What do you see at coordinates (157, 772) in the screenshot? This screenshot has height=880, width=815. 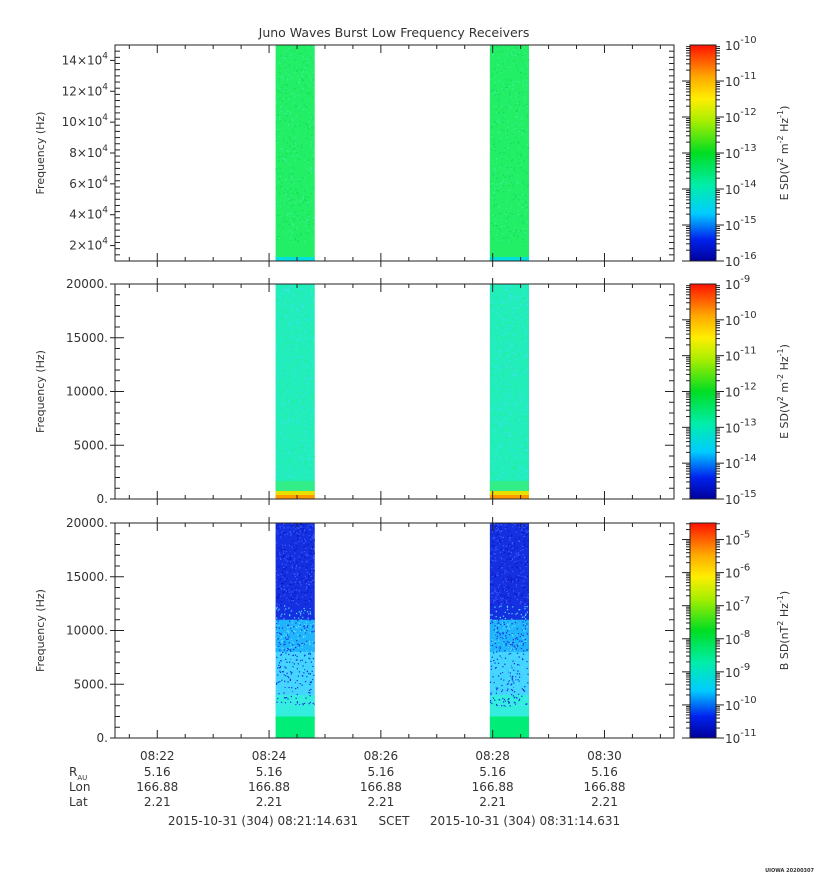 I see `ephemeris-value: 5.16` at bounding box center [157, 772].